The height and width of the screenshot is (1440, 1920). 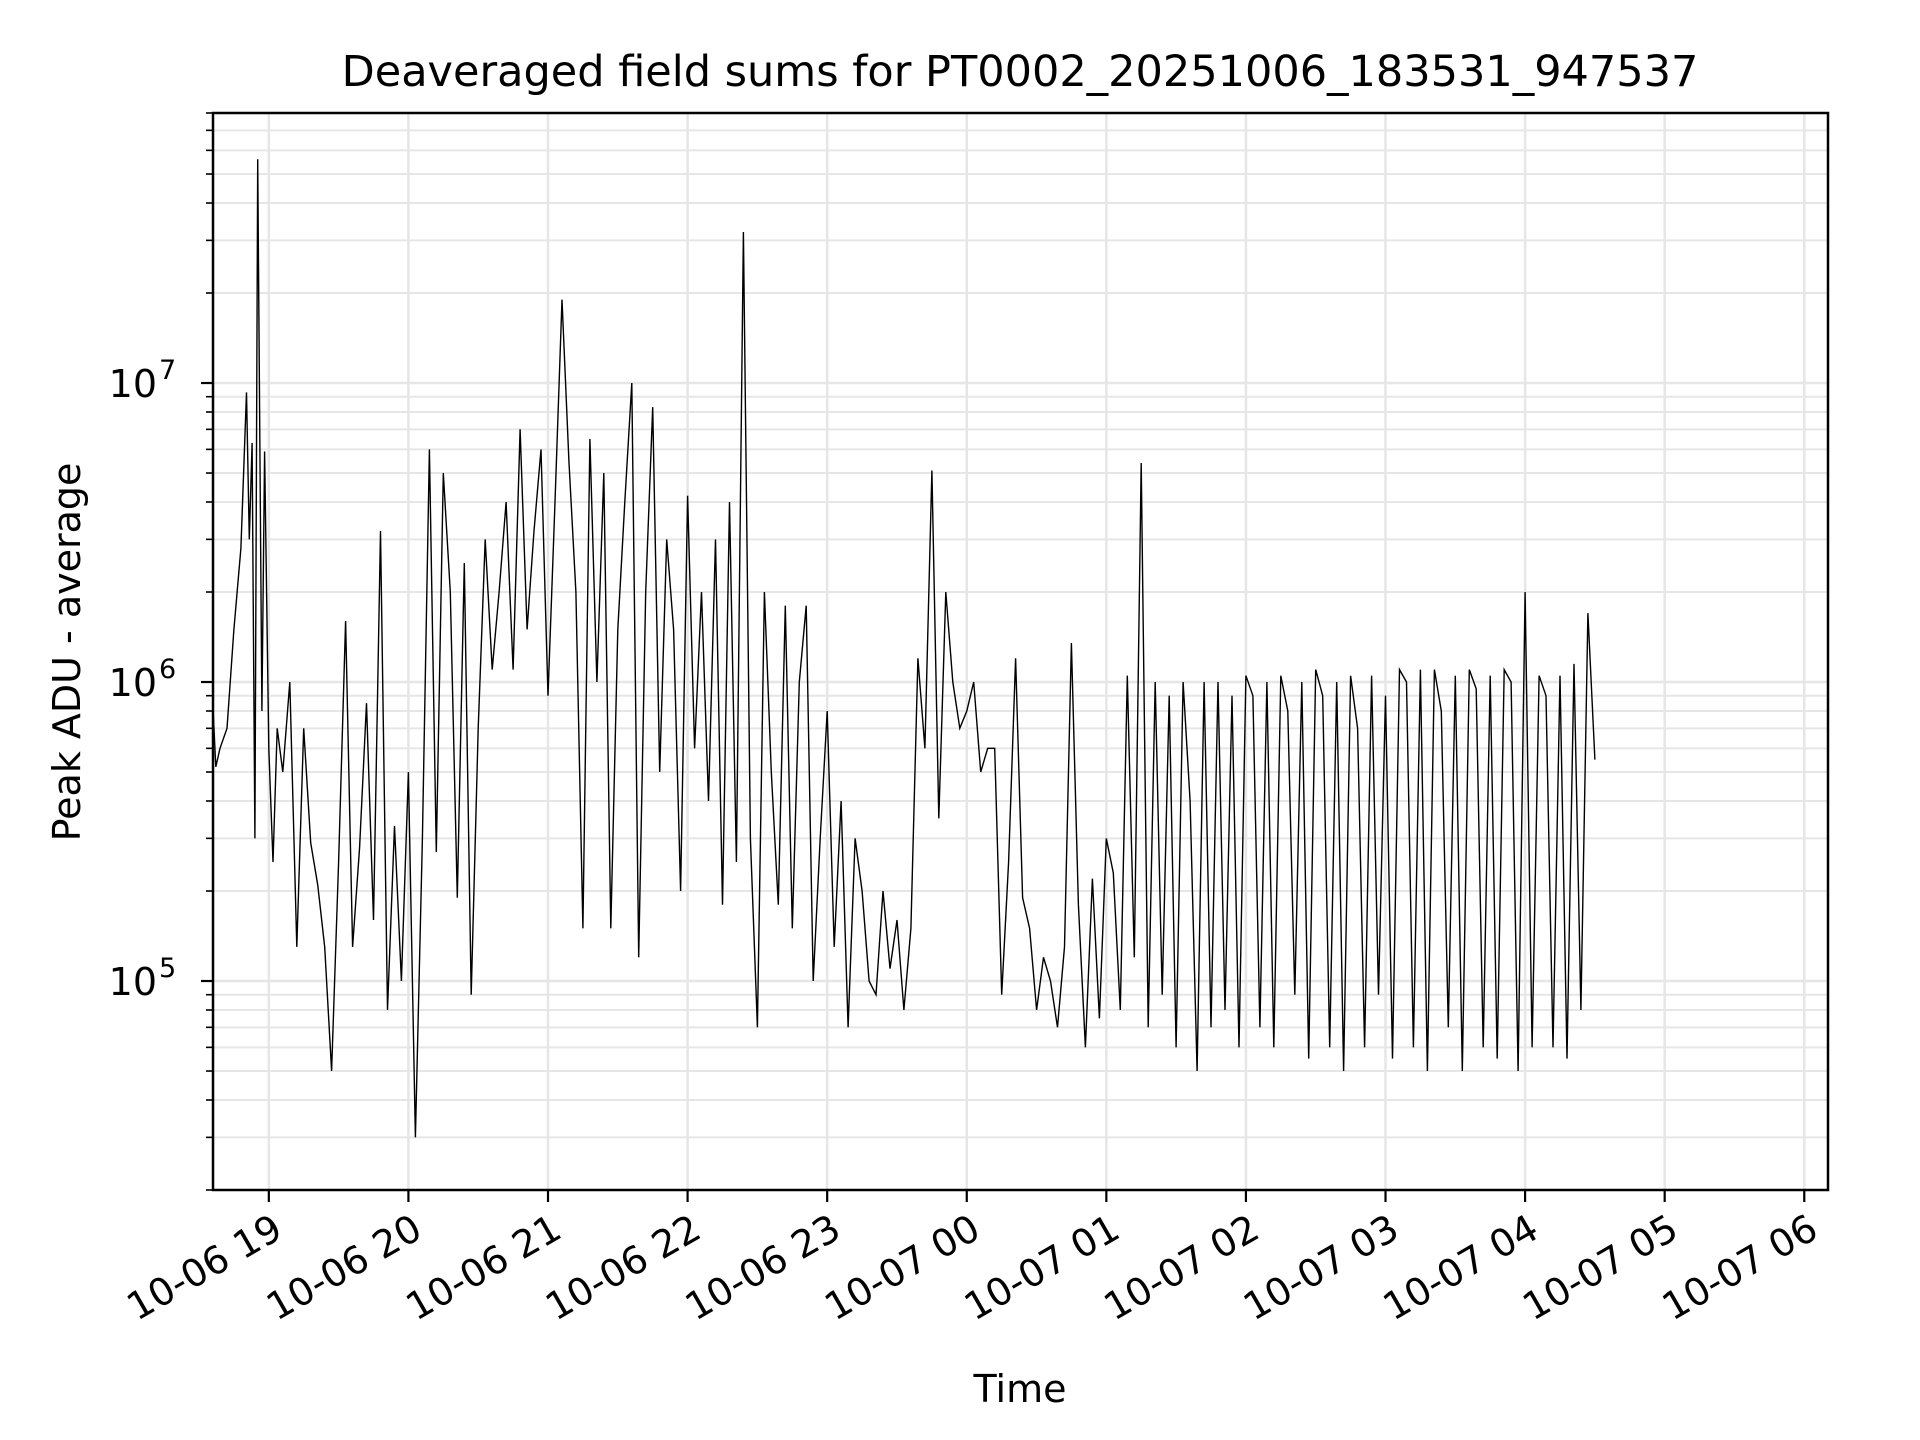 What do you see at coordinates (167, 968) in the screenshot?
I see `y-tick-exponent: 5` at bounding box center [167, 968].